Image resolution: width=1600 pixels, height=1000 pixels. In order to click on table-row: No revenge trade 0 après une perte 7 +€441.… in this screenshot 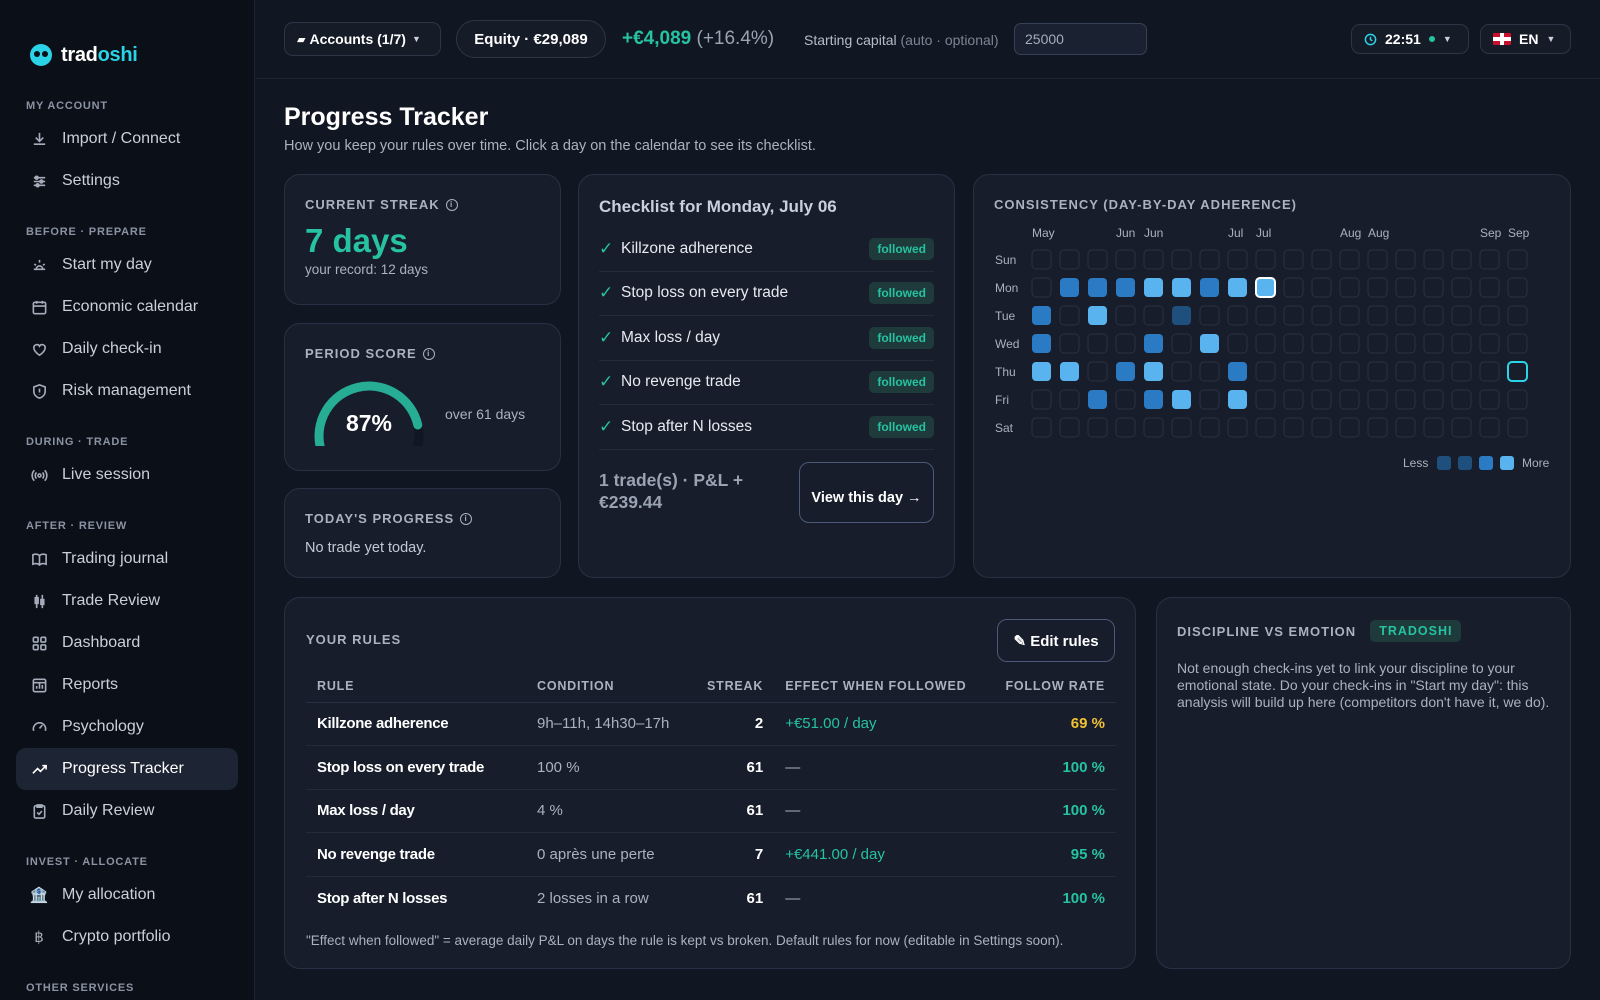, I will do `click(711, 854)`.